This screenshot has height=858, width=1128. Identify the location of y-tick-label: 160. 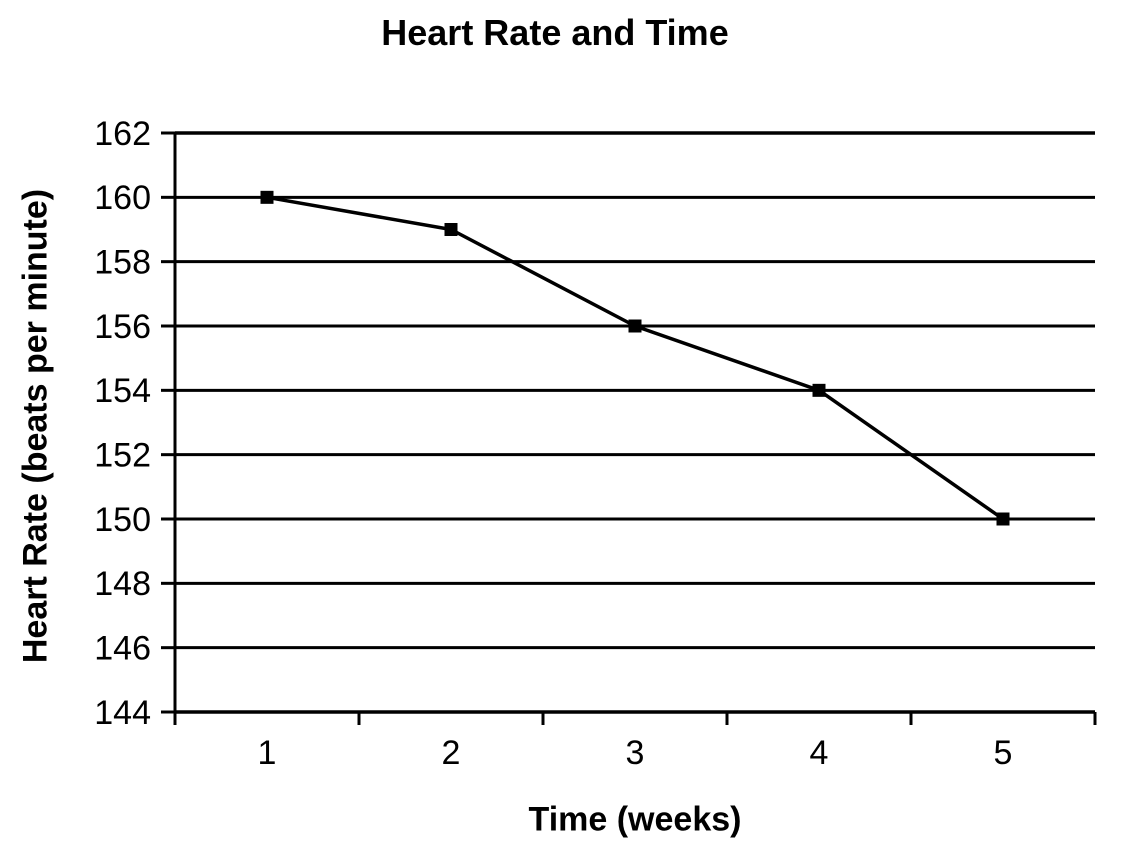
(122, 198).